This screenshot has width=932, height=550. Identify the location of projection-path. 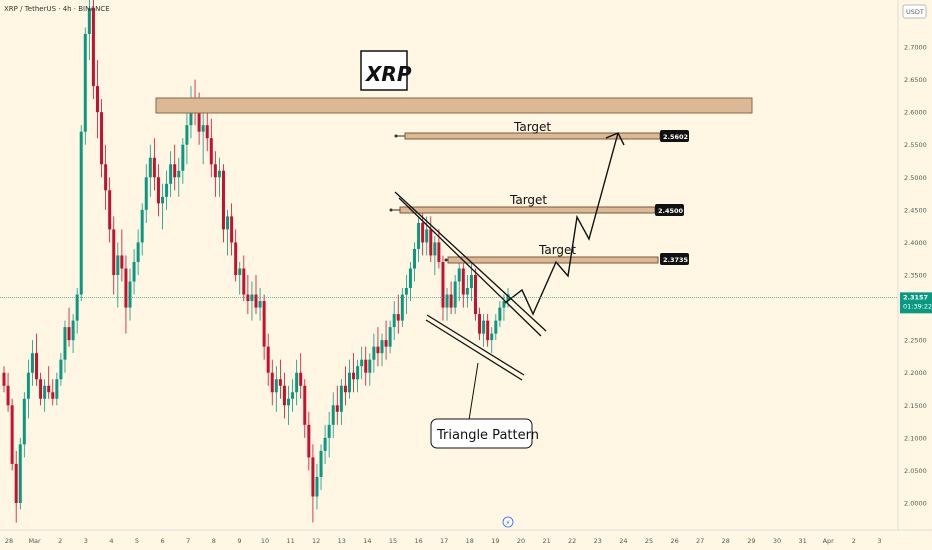
(561, 224).